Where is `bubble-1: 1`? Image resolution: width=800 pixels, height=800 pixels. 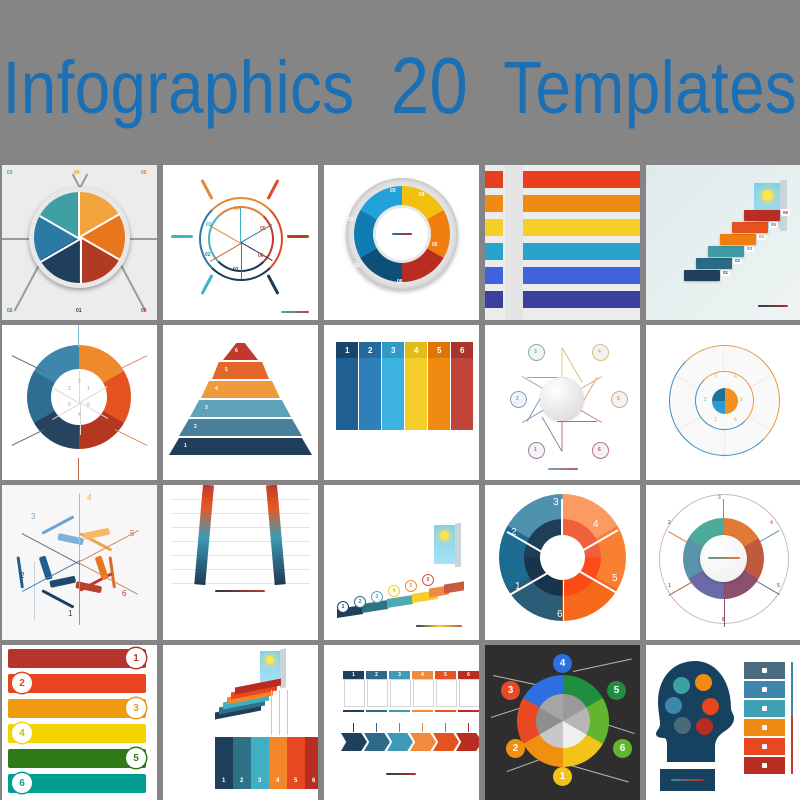 bubble-1: 1 is located at coordinates (562, 776).